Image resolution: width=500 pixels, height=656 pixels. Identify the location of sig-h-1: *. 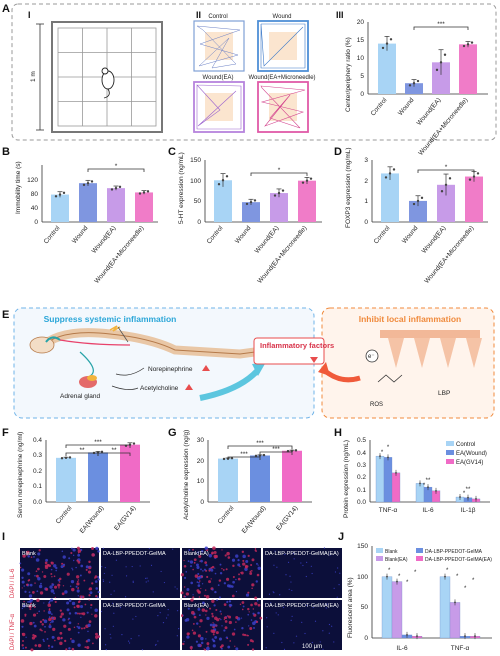
(382, 453).